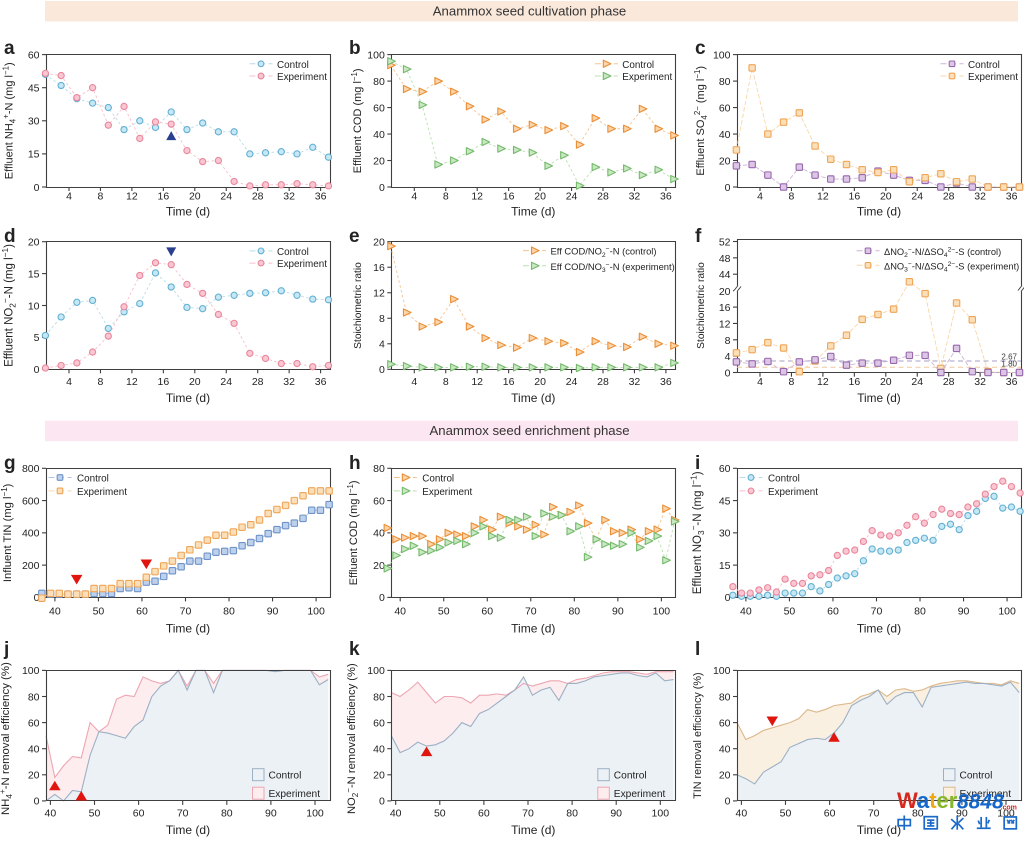 The height and width of the screenshot is (843, 1024). Describe the element at coordinates (942, 252) in the screenshot. I see `svg-text: ΔNO2−-N/ΔSO42−-S (control)` at that location.